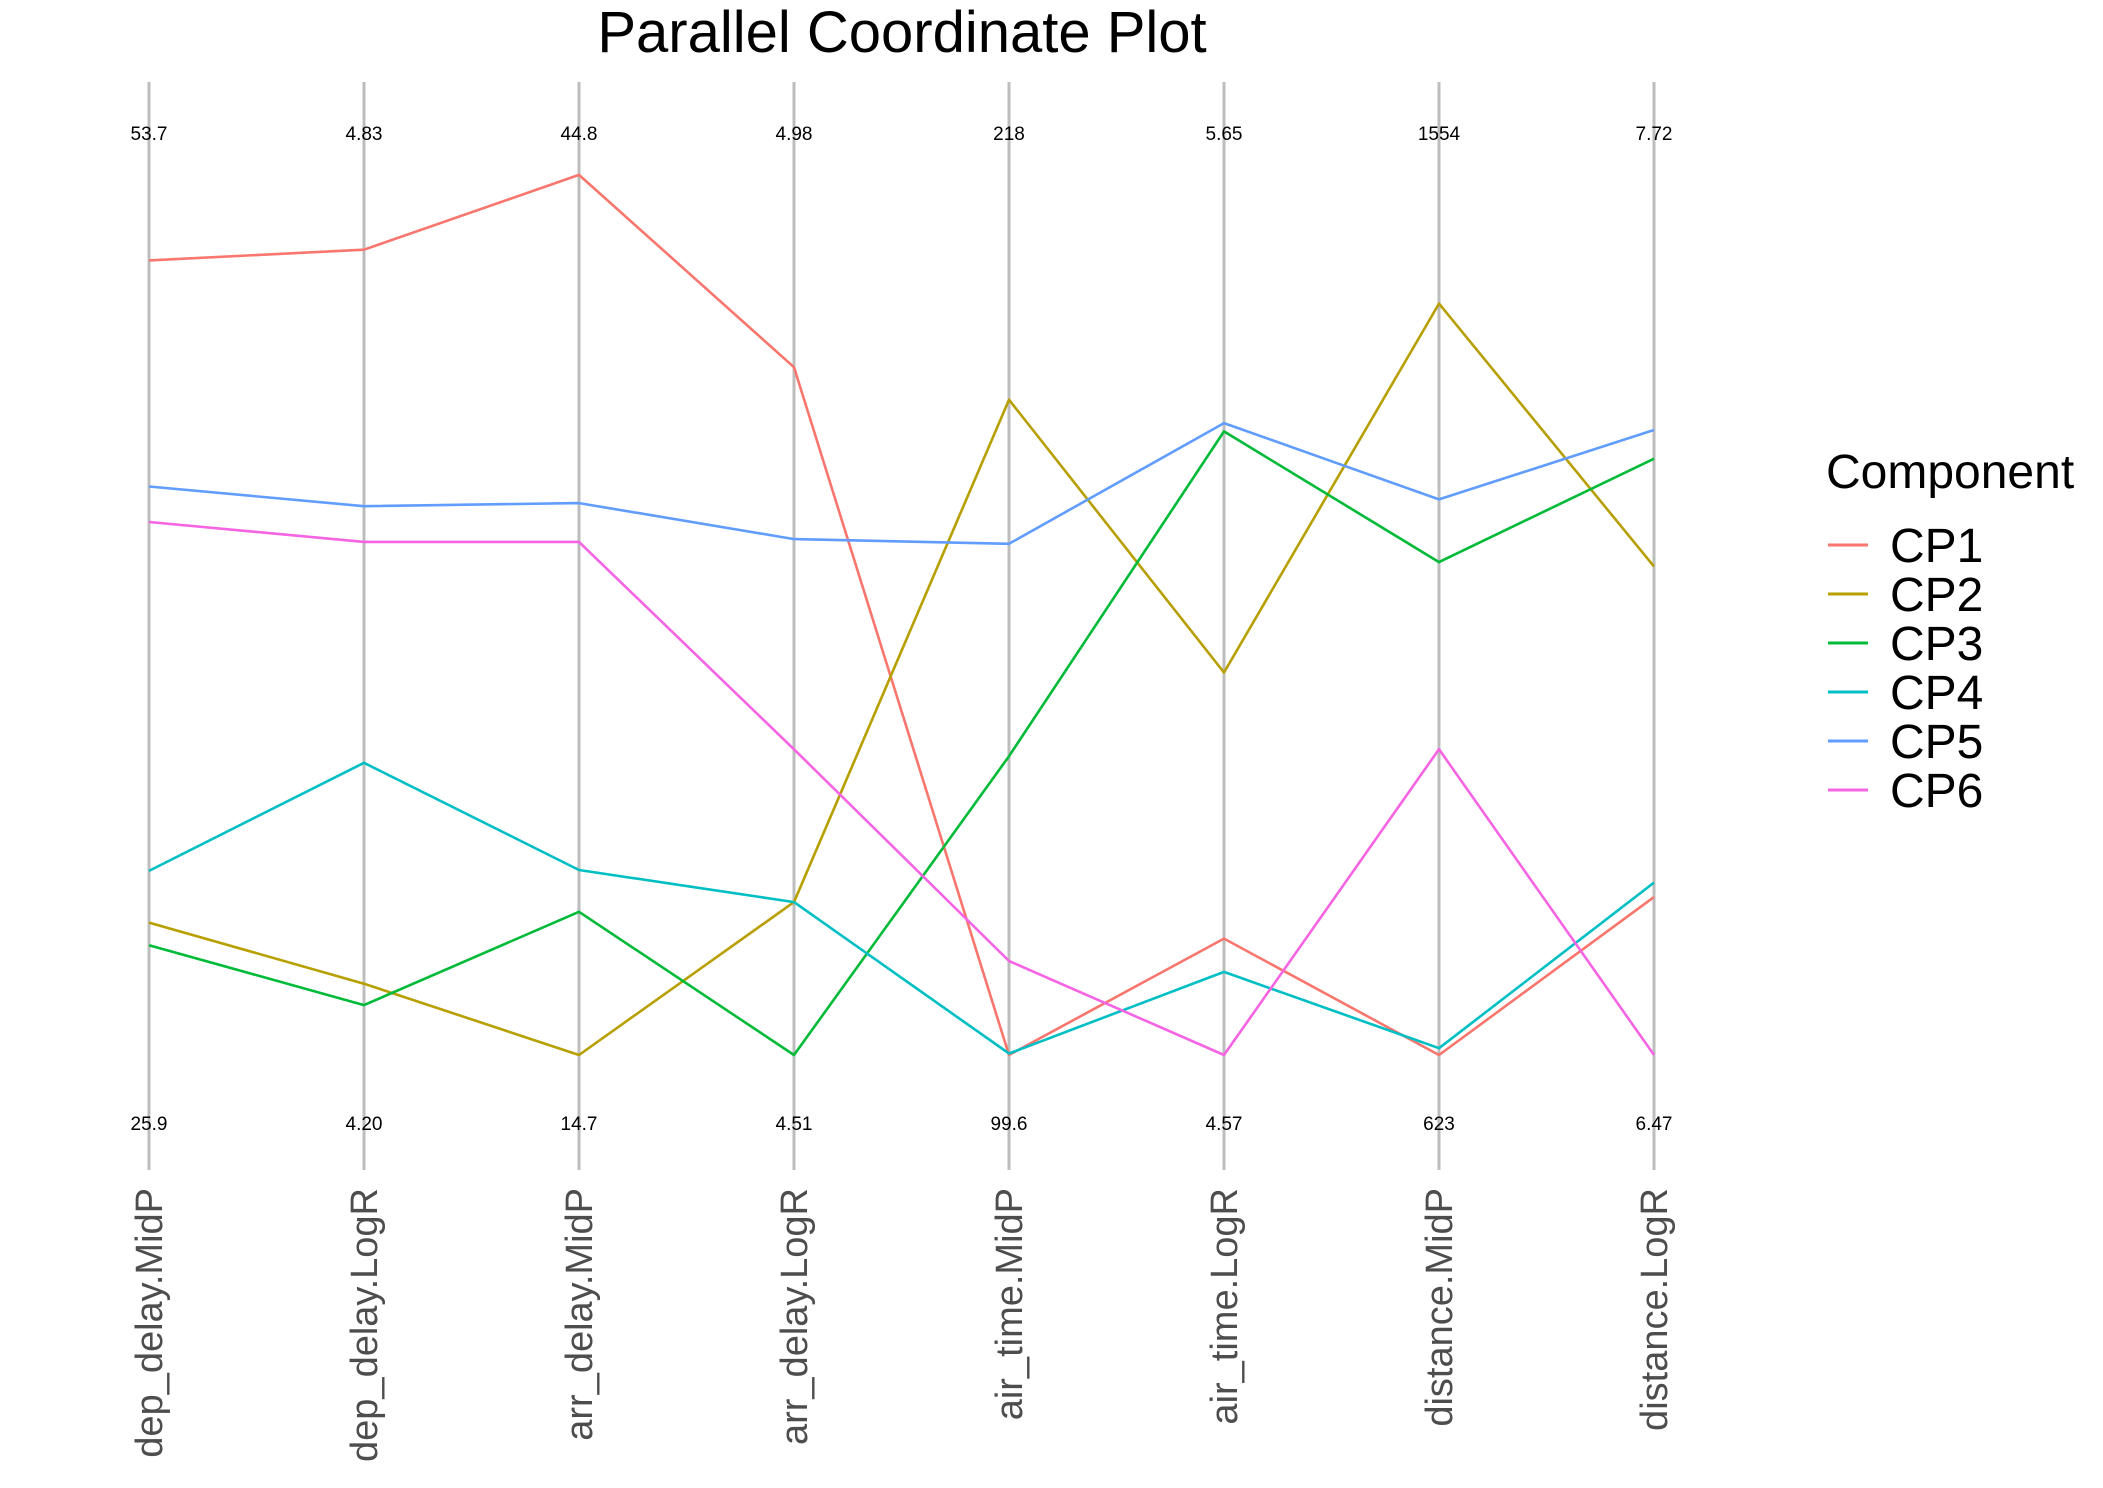  What do you see at coordinates (149, 1124) in the screenshot?
I see `tick-label-min: 25.9` at bounding box center [149, 1124].